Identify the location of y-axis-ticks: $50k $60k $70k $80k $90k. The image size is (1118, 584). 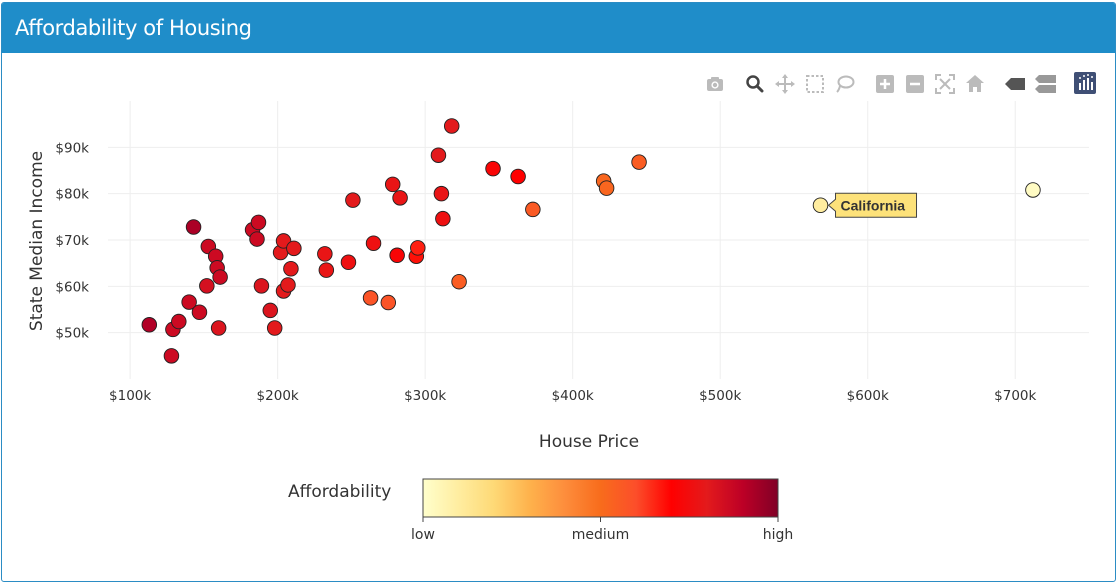
(72, 240).